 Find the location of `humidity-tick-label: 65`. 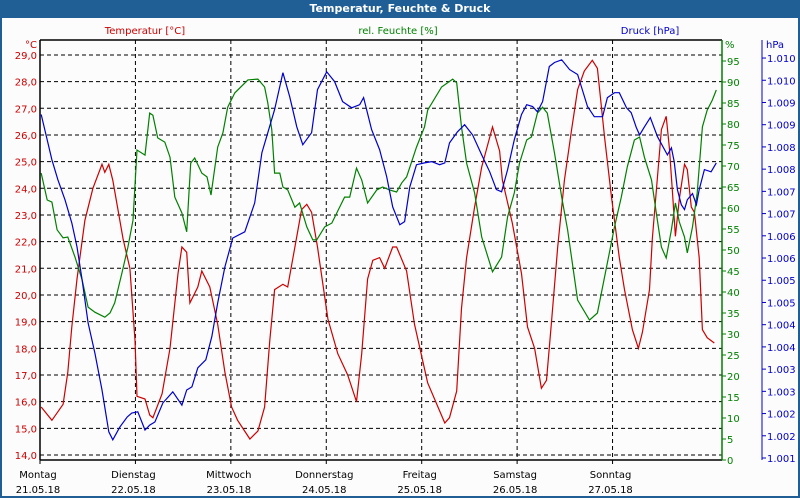

humidity-tick-label: 65 is located at coordinates (733, 188).